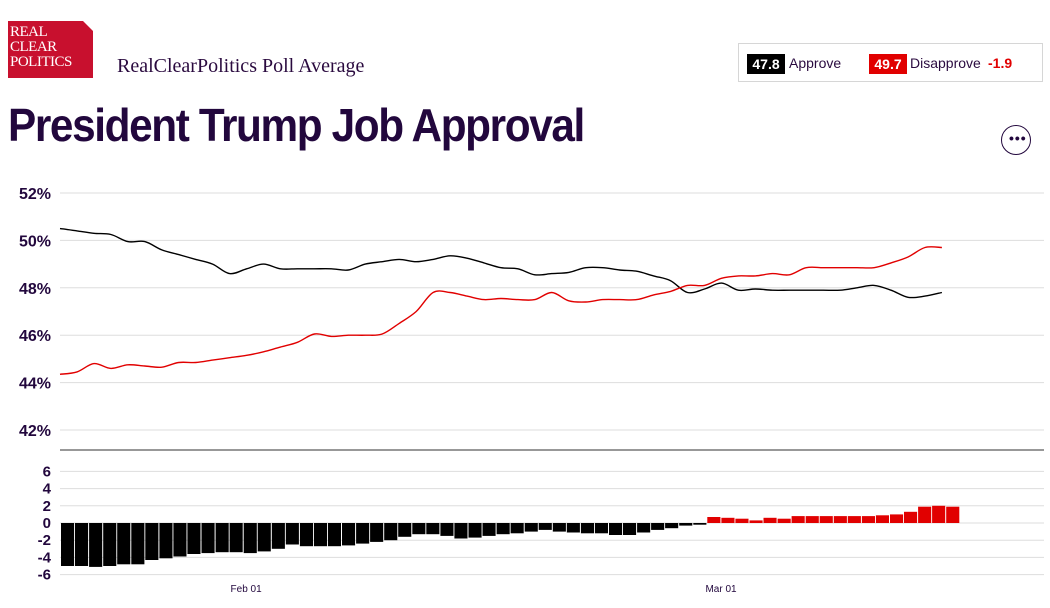  What do you see at coordinates (721, 589) in the screenshot?
I see `x-tick-label: Mar 01` at bounding box center [721, 589].